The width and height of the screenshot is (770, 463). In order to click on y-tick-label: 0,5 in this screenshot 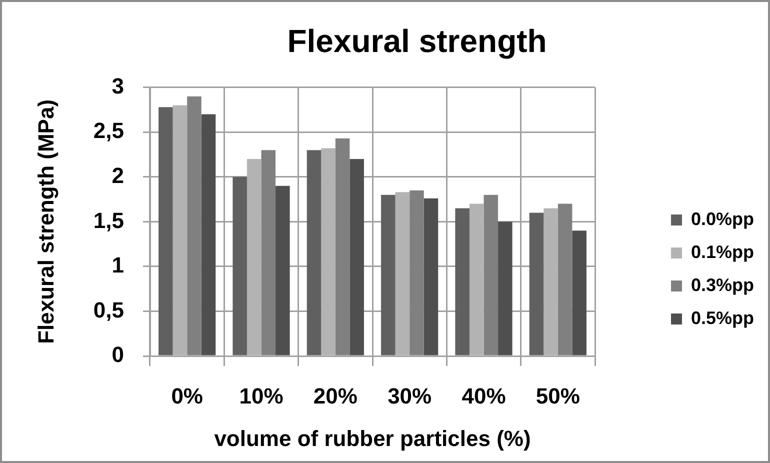, I will do `click(108, 309)`.